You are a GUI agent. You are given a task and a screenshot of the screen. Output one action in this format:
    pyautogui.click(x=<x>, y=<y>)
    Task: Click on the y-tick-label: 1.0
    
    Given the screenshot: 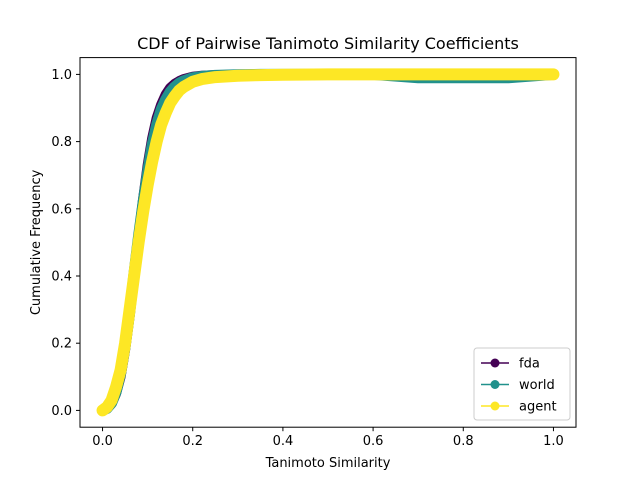 What is the action you would take?
    pyautogui.click(x=61, y=75)
    